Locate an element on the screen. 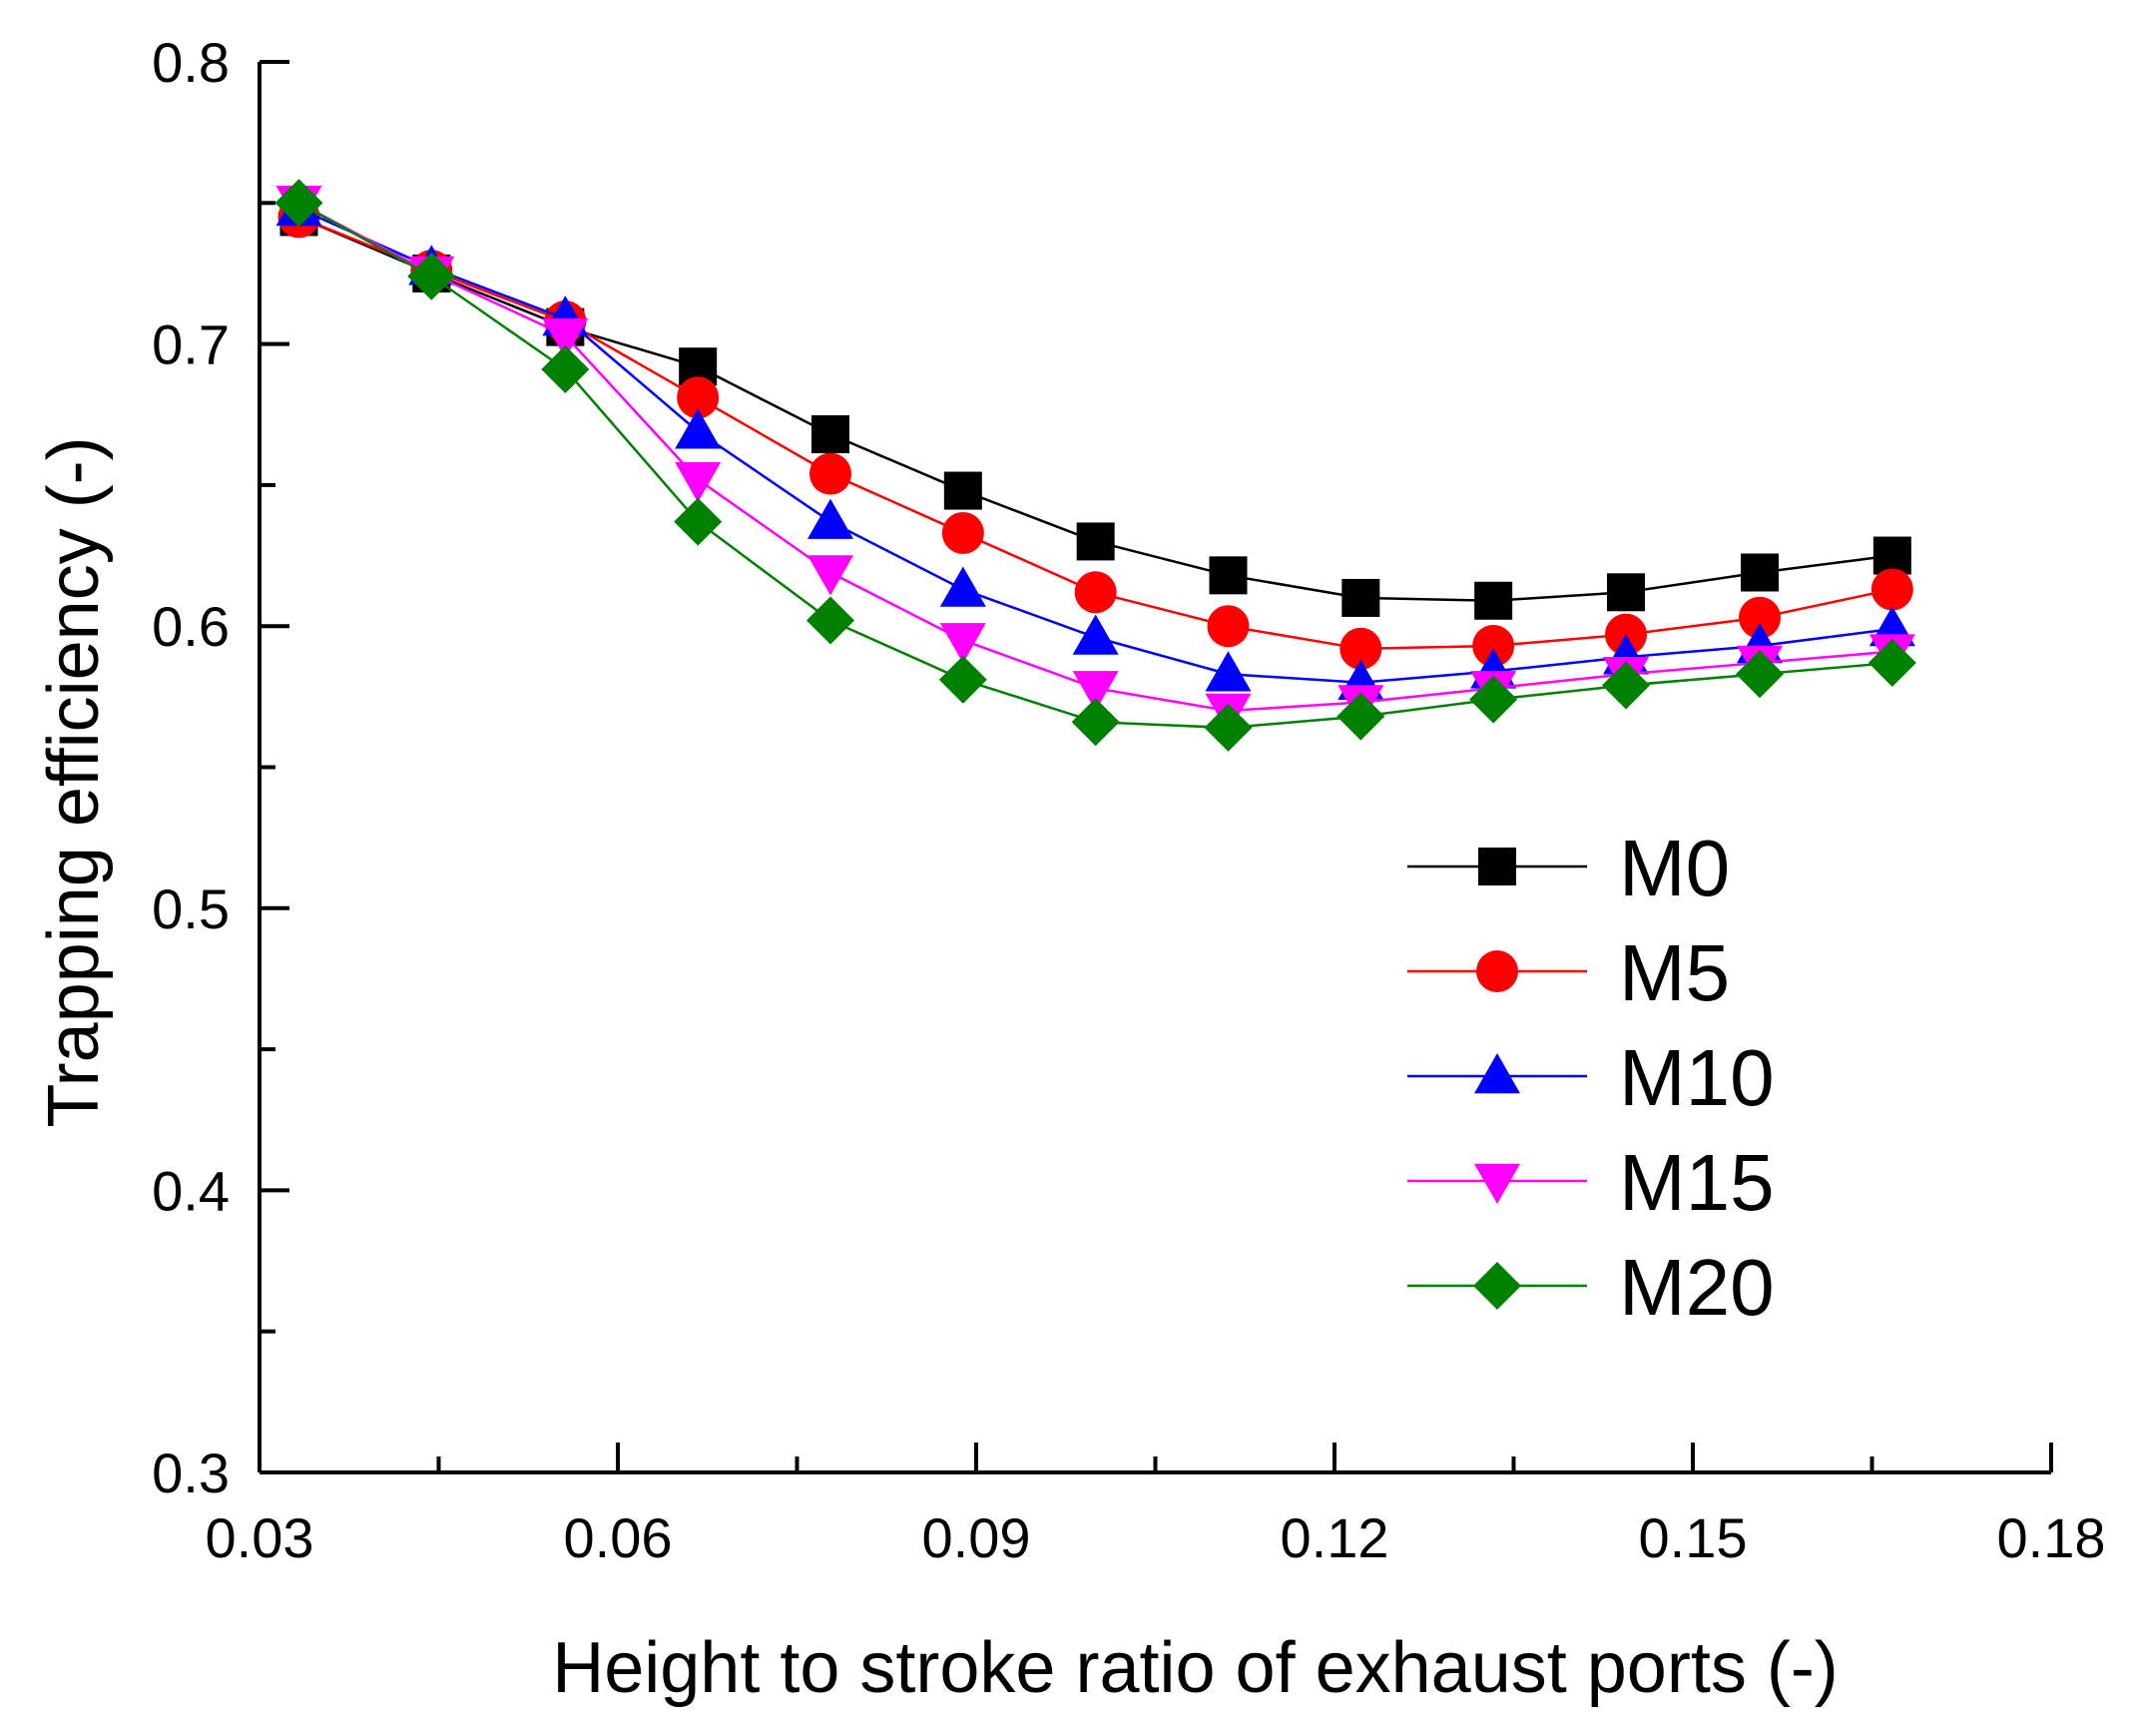 This screenshot has height=1736, width=2136. legend-label-m20: M20 is located at coordinates (1697, 1287).